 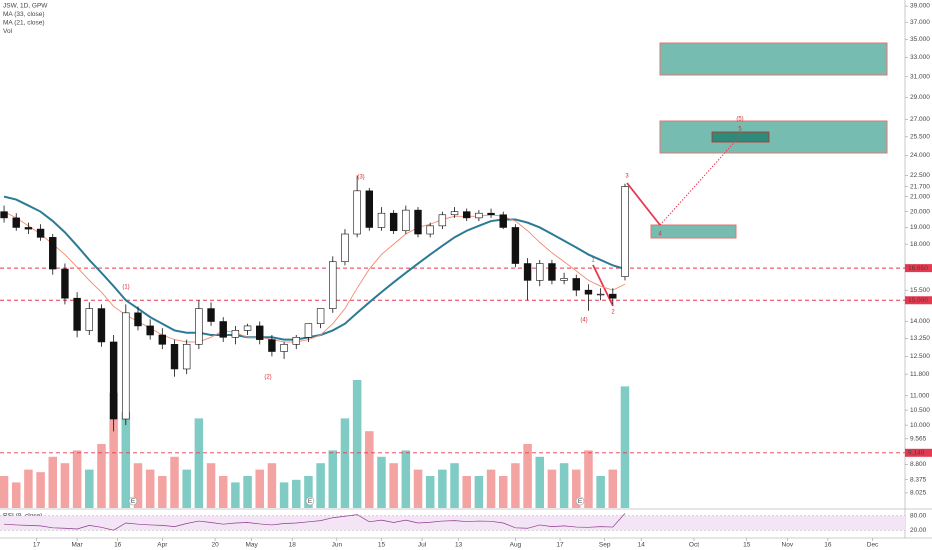 I want to click on wave-label: 1, so click(x=593, y=261).